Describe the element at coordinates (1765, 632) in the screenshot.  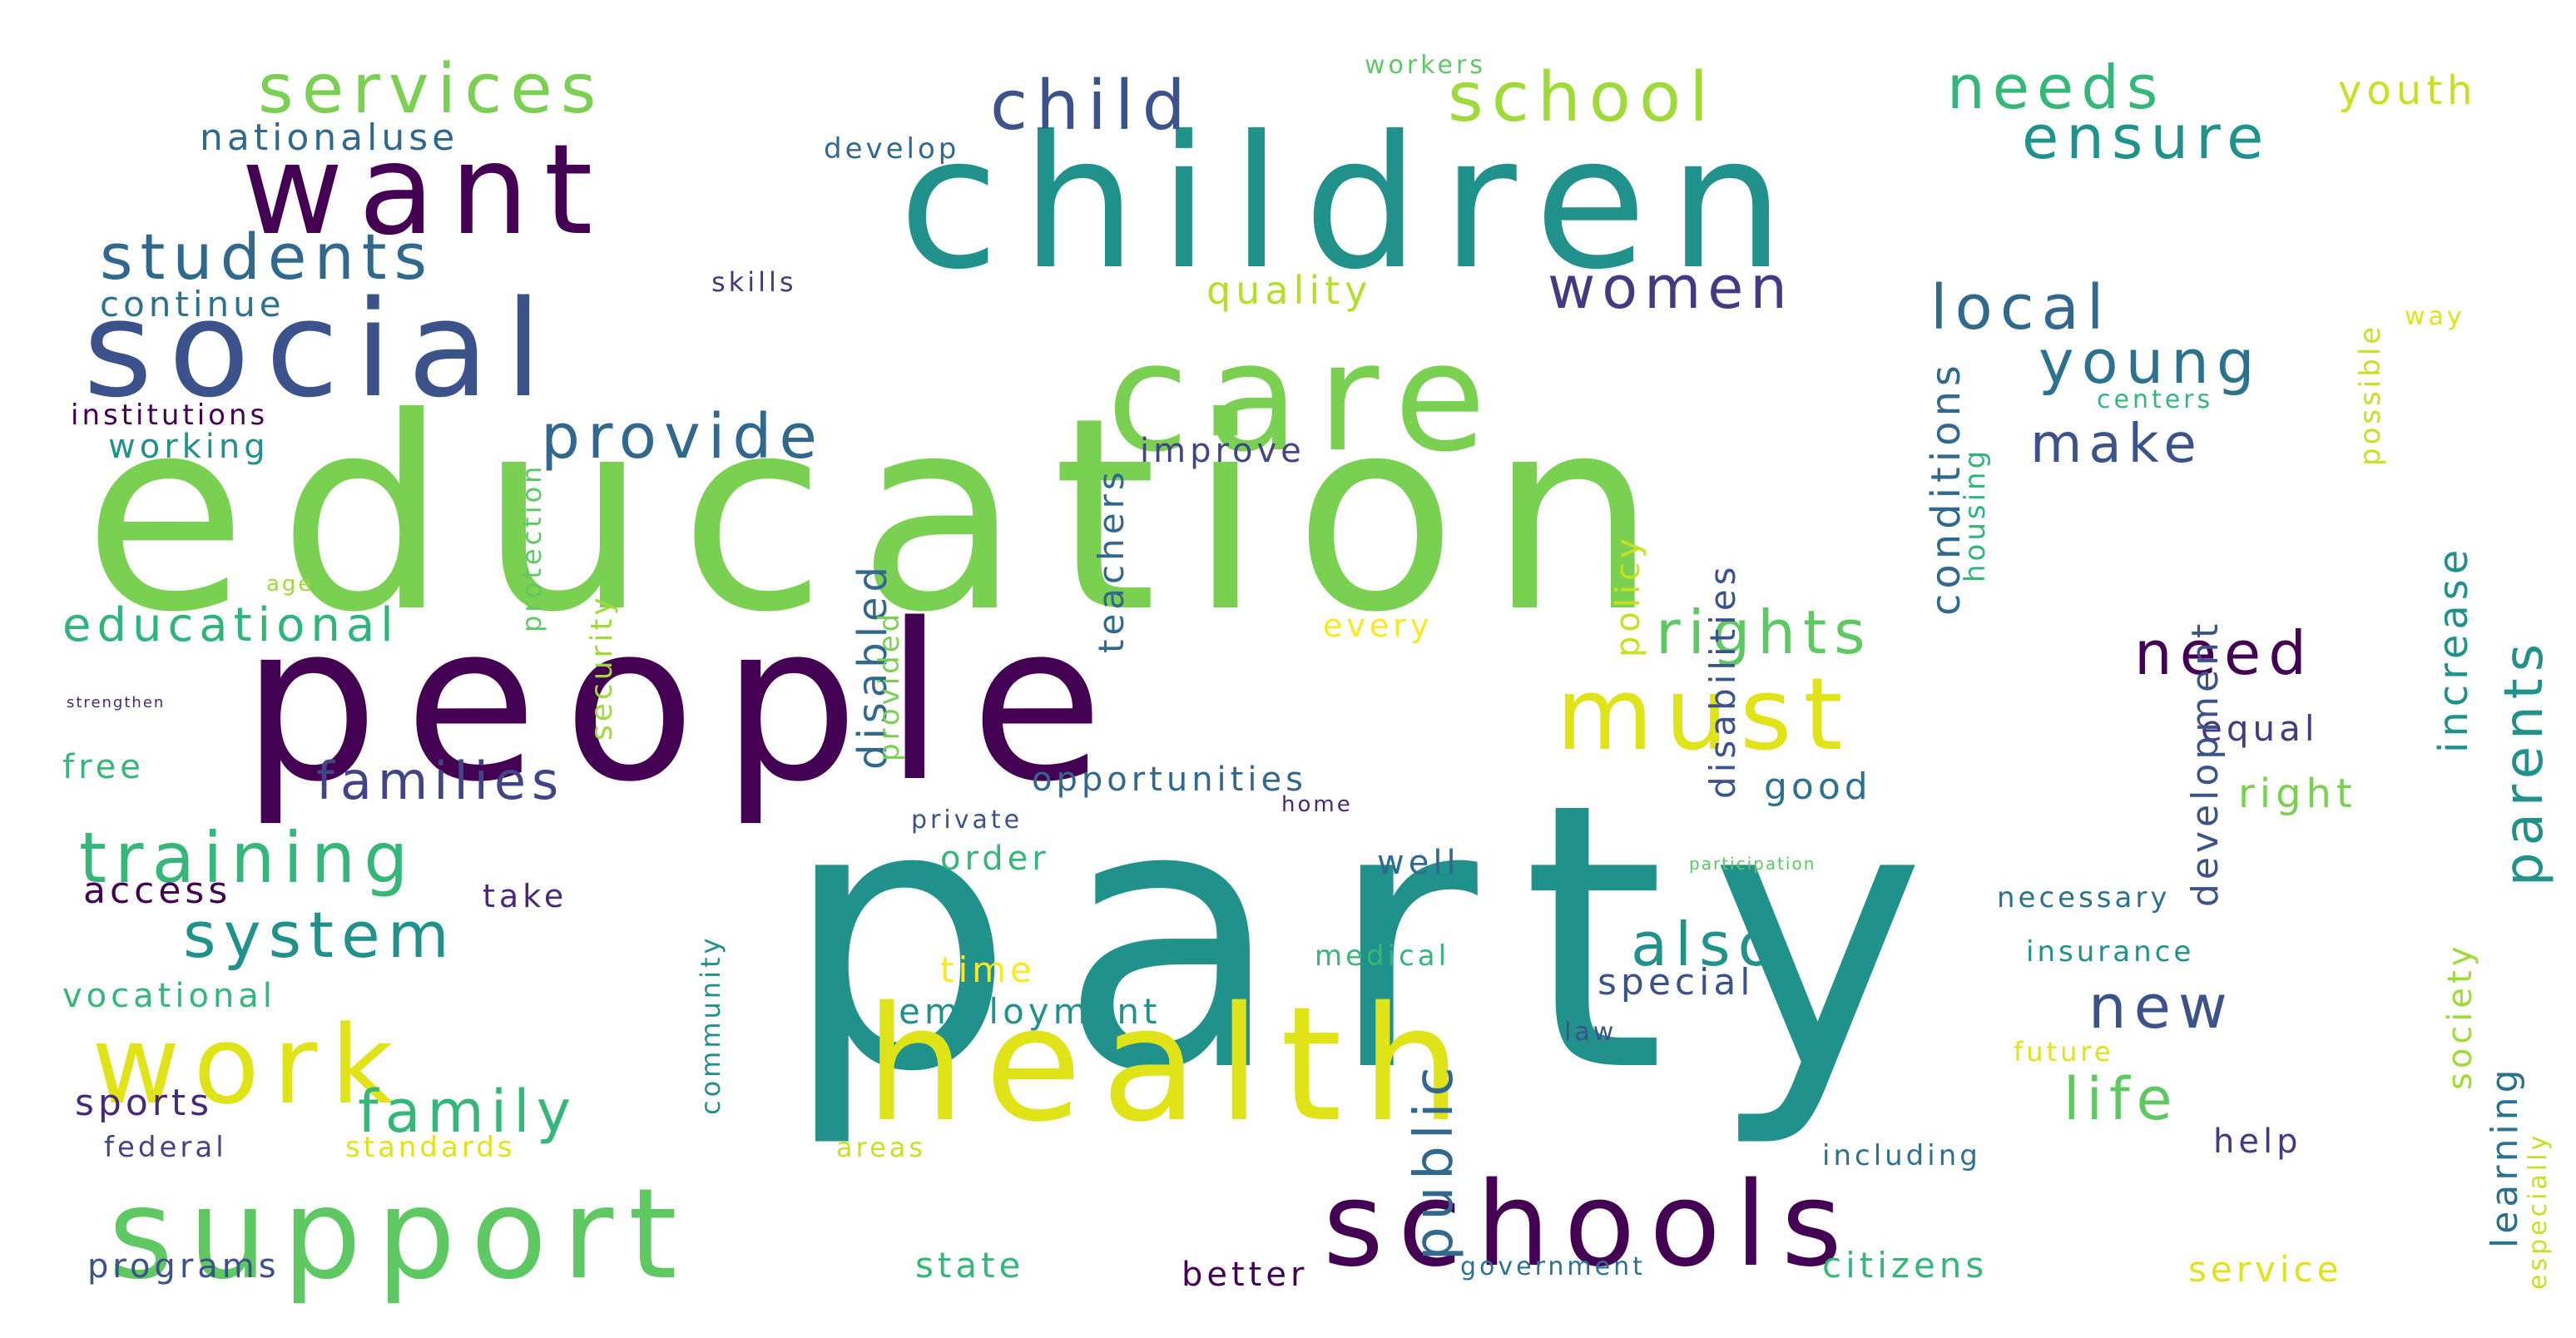
I see `word-rights: rights` at that location.